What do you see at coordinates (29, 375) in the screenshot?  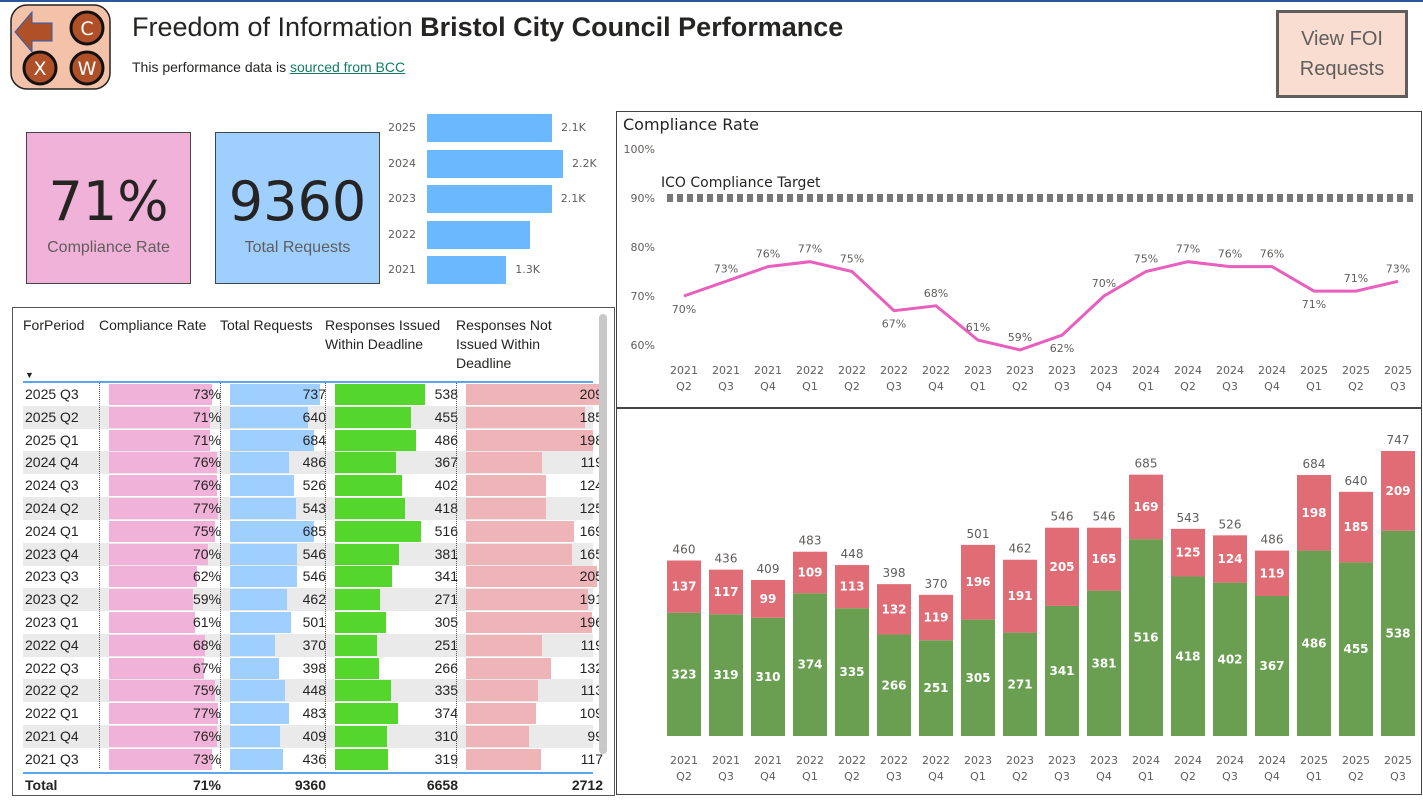 I see `sort-desc-icon: ▼` at bounding box center [29, 375].